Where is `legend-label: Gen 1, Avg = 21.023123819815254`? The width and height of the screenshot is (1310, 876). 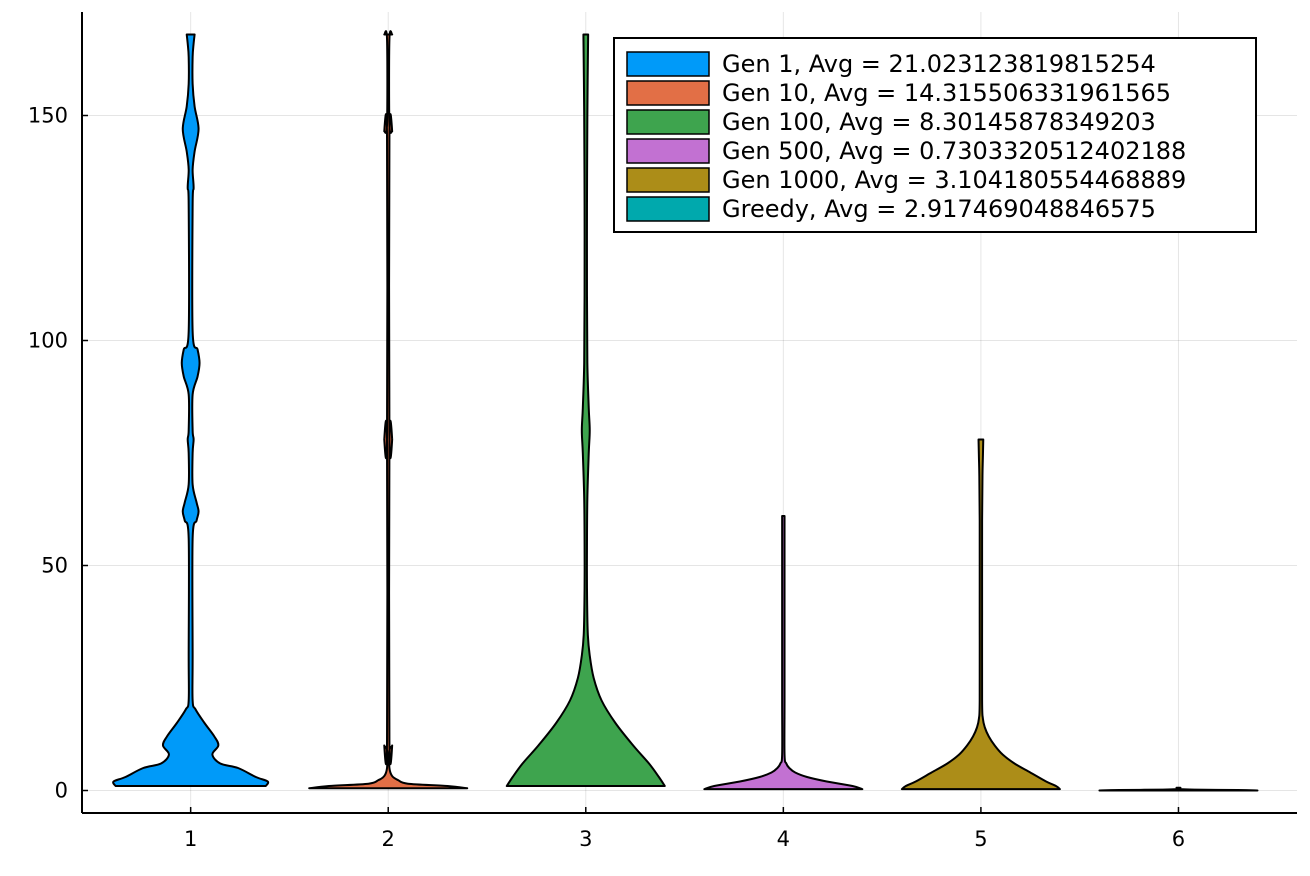
legend-label: Gen 1, Avg = 21.023123819815254 is located at coordinates (939, 64).